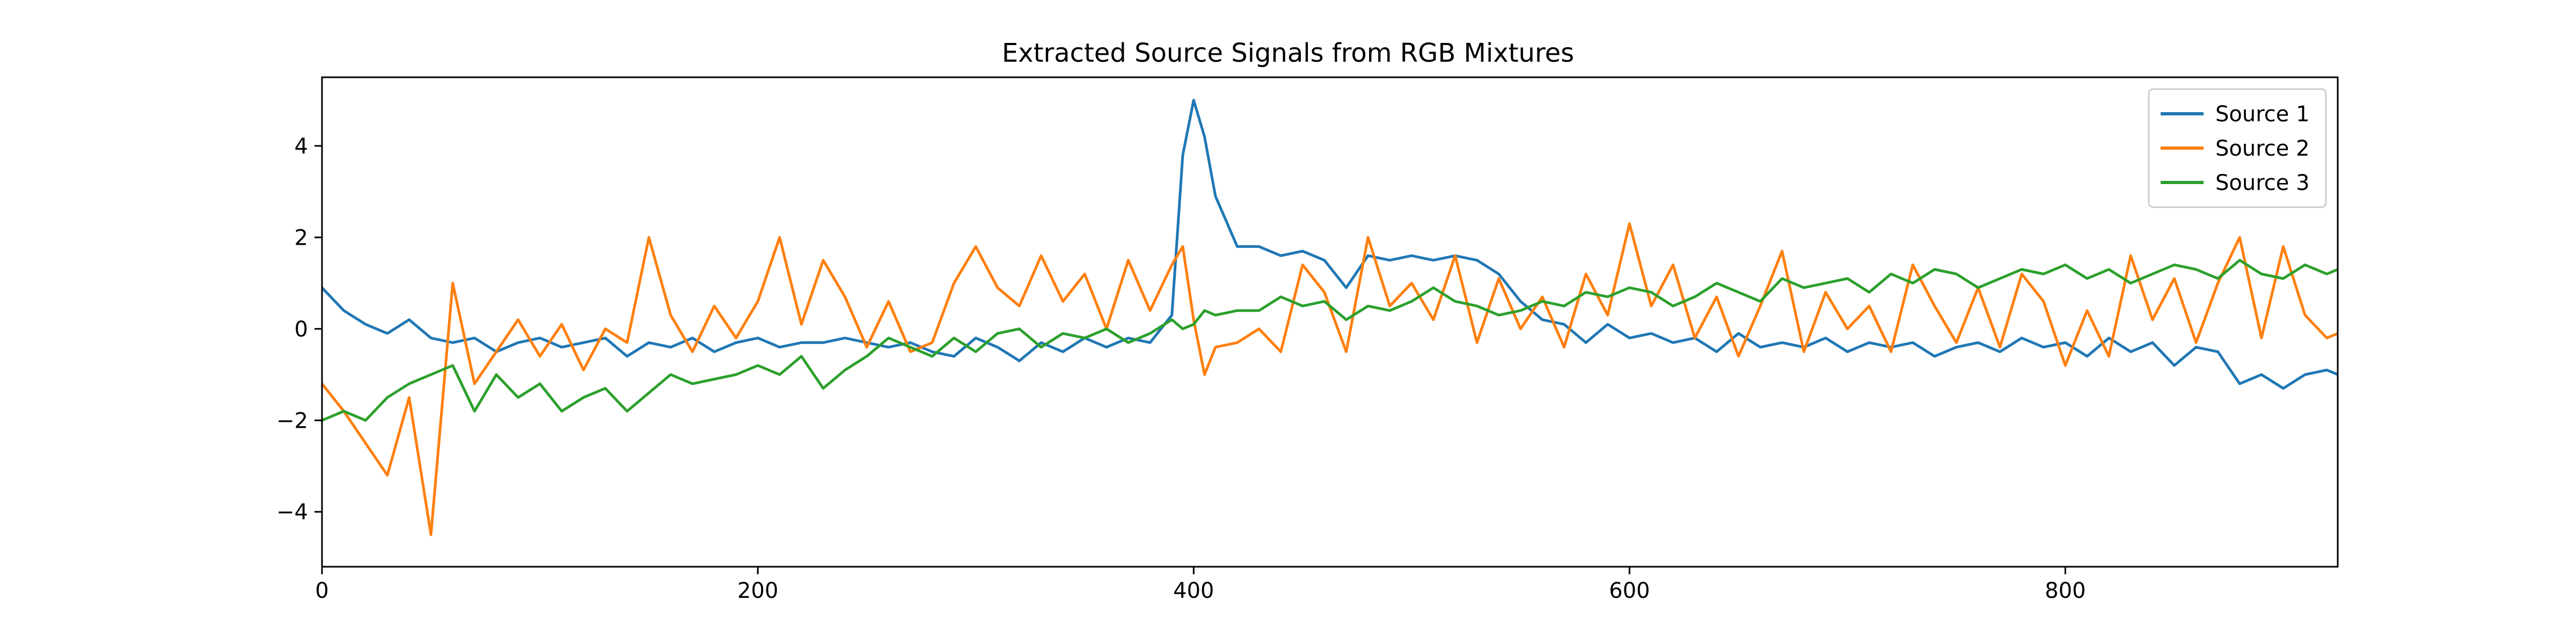 Image resolution: width=2576 pixels, height=644 pixels. I want to click on x-tick-label: 400, so click(1193, 591).